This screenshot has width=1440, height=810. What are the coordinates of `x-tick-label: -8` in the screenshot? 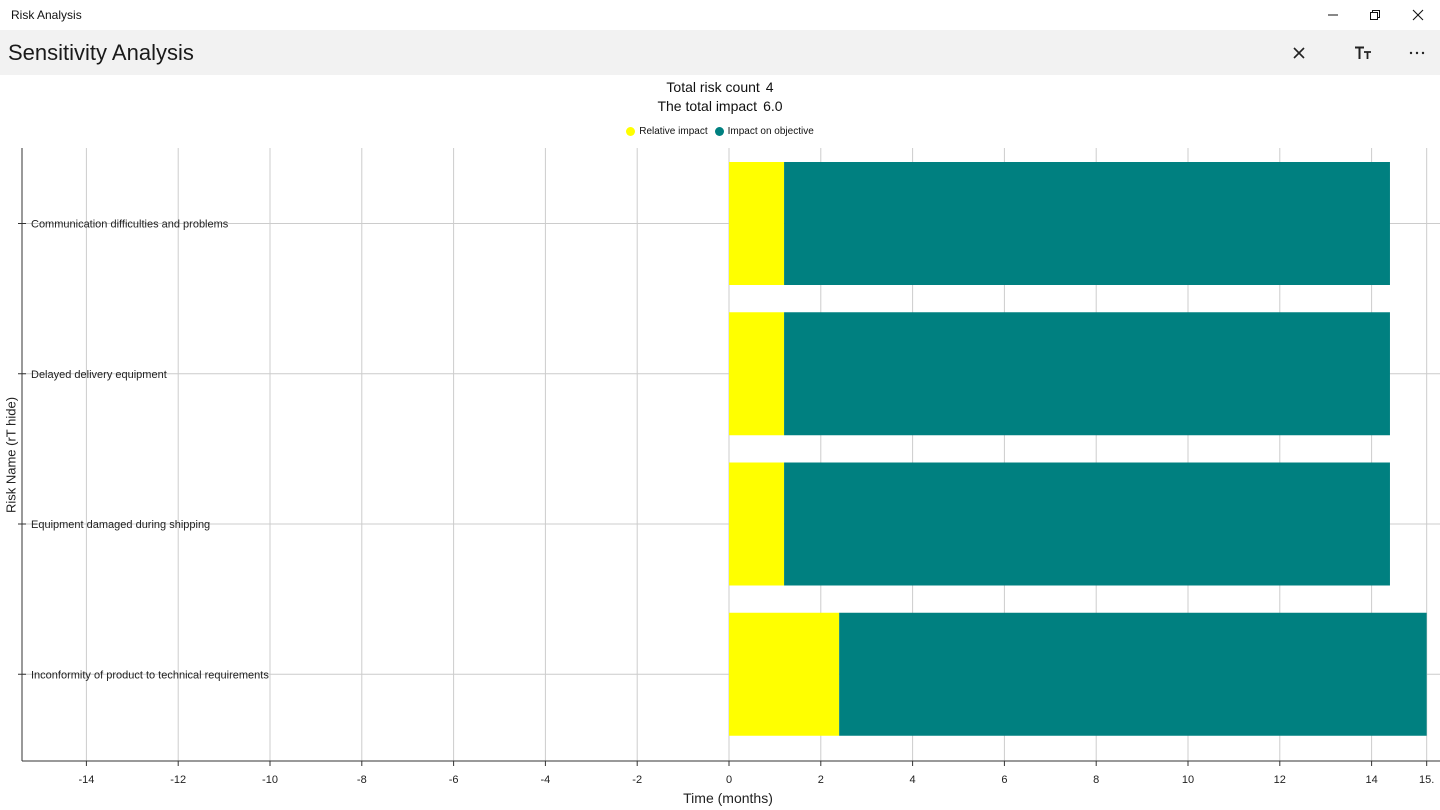 It's located at (362, 780).